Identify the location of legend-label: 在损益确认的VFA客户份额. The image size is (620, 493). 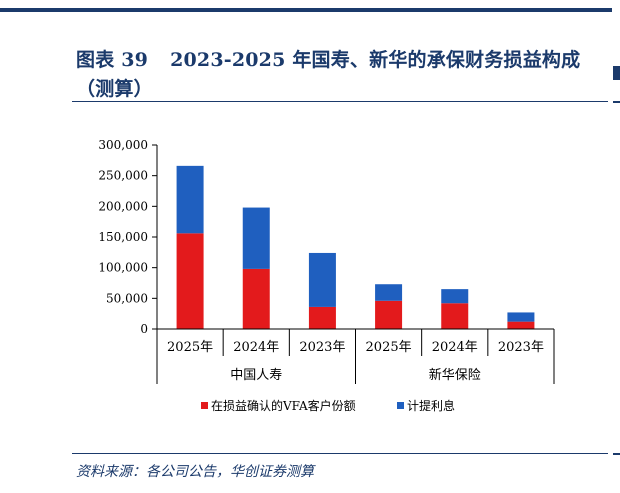
(283, 405).